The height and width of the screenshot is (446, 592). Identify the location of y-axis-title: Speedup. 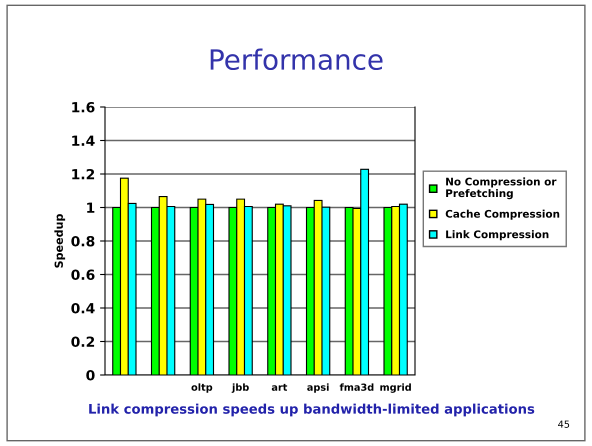
(60, 241).